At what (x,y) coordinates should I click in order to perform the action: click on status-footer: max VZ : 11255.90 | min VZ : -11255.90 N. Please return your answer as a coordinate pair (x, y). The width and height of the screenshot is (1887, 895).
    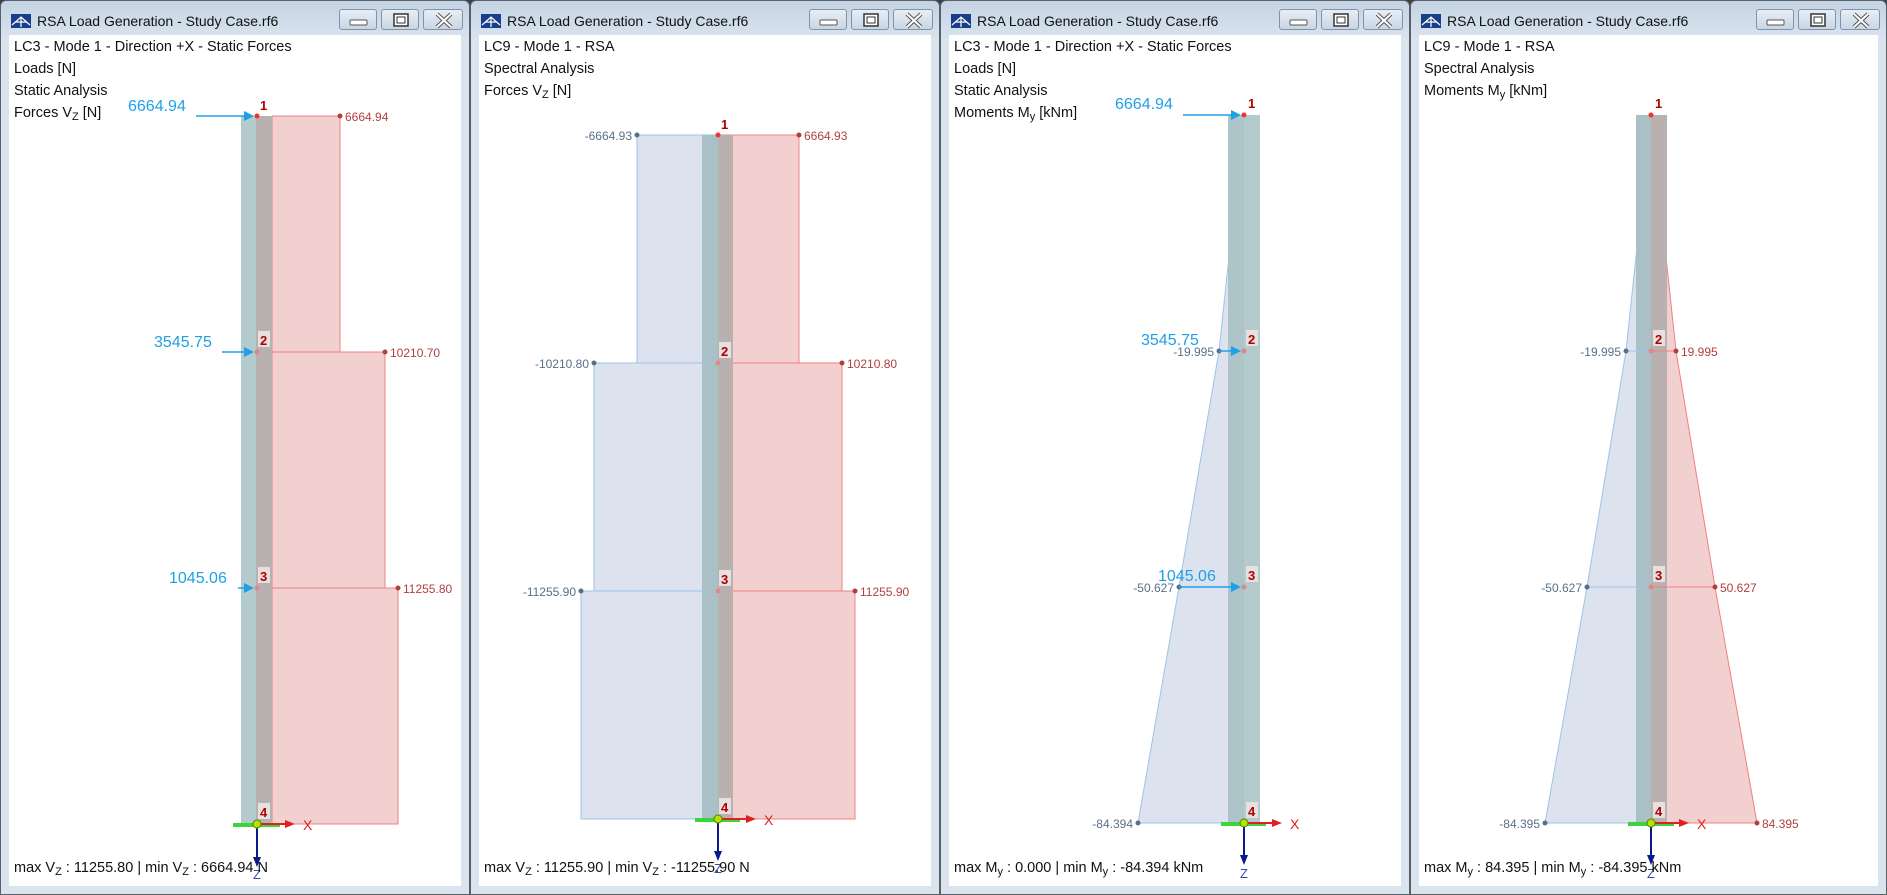
    Looking at the image, I should click on (617, 869).